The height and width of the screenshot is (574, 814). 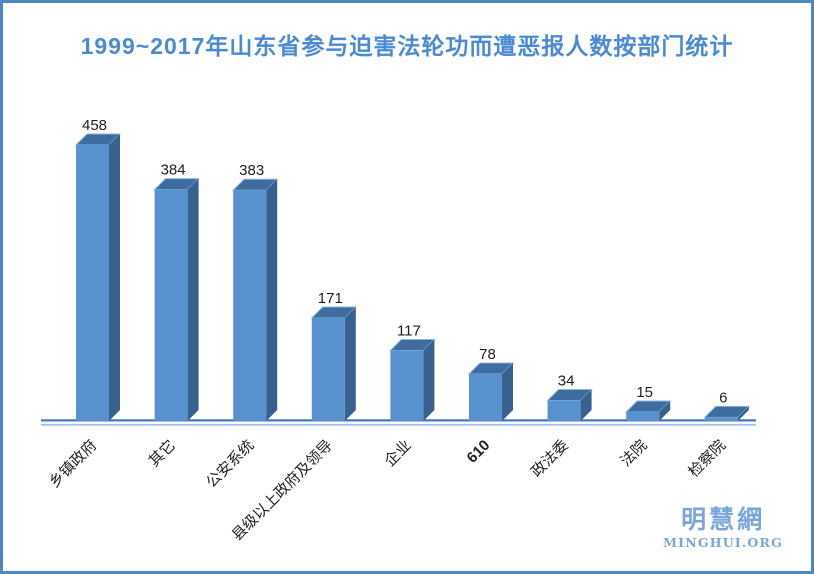 I want to click on svg-text: 检察院, so click(x=707, y=458).